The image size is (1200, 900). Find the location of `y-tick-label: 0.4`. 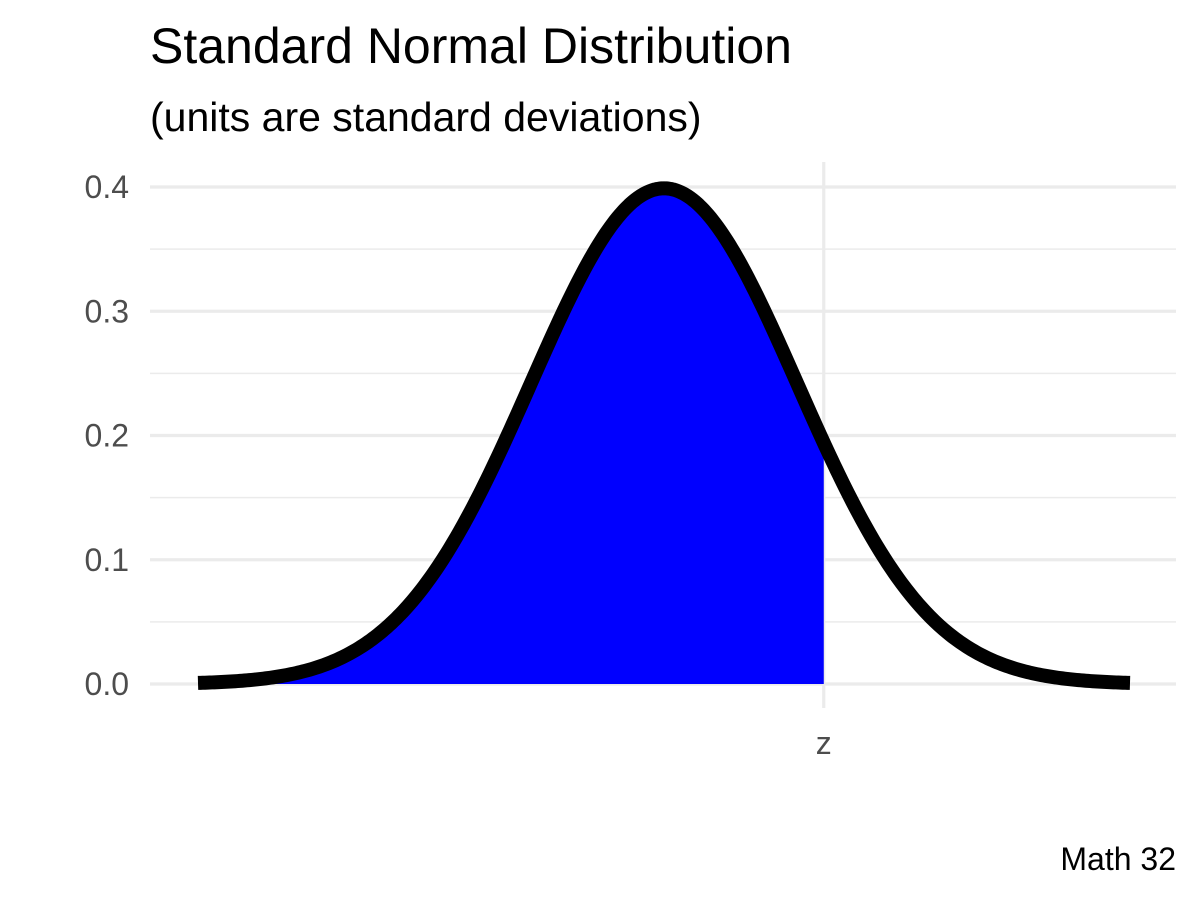

y-tick-label: 0.4 is located at coordinates (107, 187).